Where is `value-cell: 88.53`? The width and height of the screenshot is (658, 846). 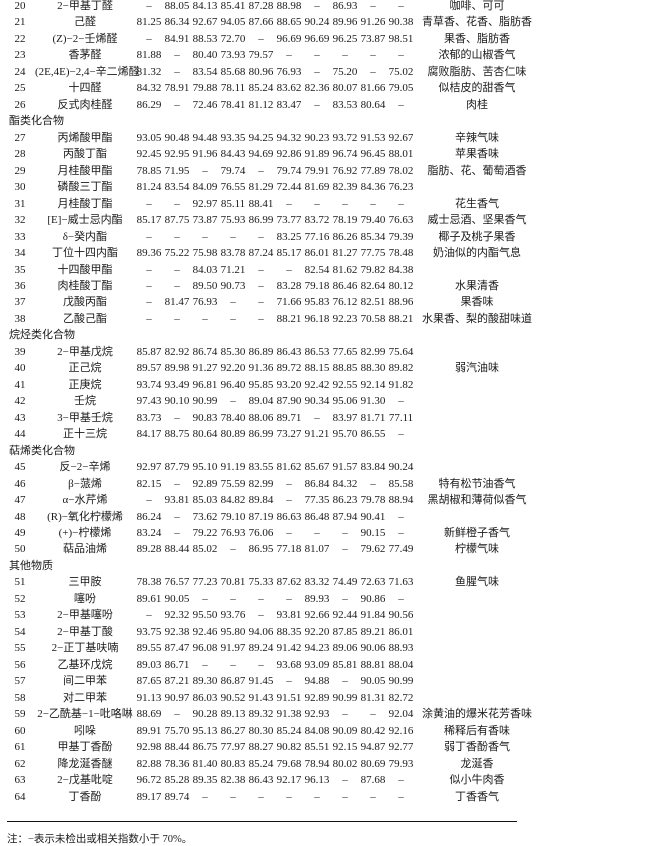 value-cell: 88.53 is located at coordinates (205, 38).